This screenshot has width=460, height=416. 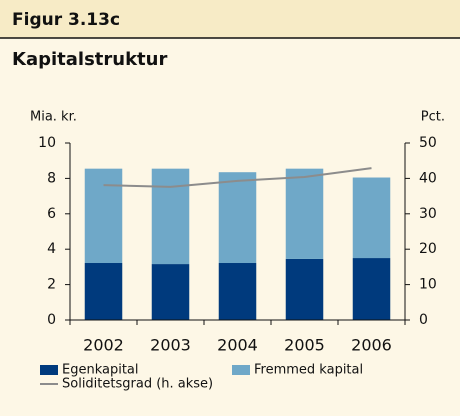 What do you see at coordinates (47, 143) in the screenshot?
I see `y-tick-label: 10` at bounding box center [47, 143].